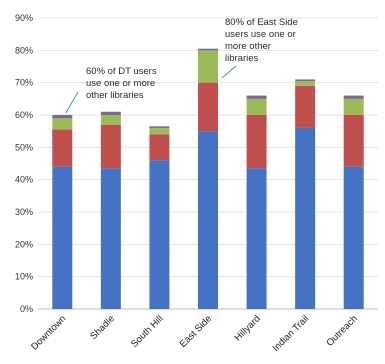 This screenshot has height=364, width=385. What do you see at coordinates (24, 180) in the screenshot?
I see `y-tick-label: 40%` at bounding box center [24, 180].